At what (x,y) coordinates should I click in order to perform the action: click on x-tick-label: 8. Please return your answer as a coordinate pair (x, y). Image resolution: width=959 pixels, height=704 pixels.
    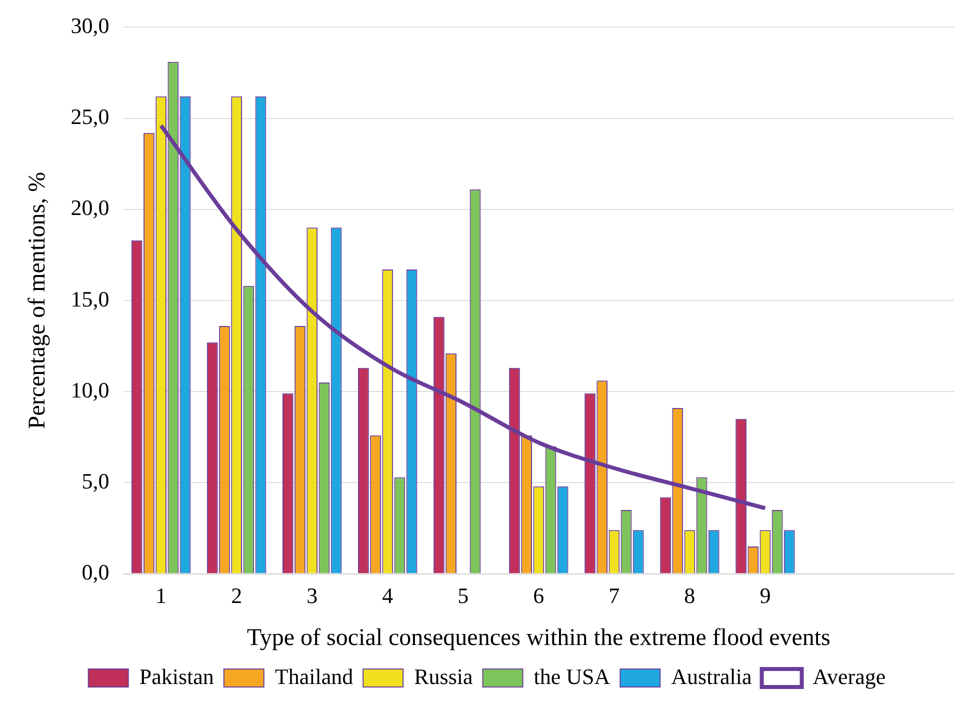
    Looking at the image, I should click on (690, 595).